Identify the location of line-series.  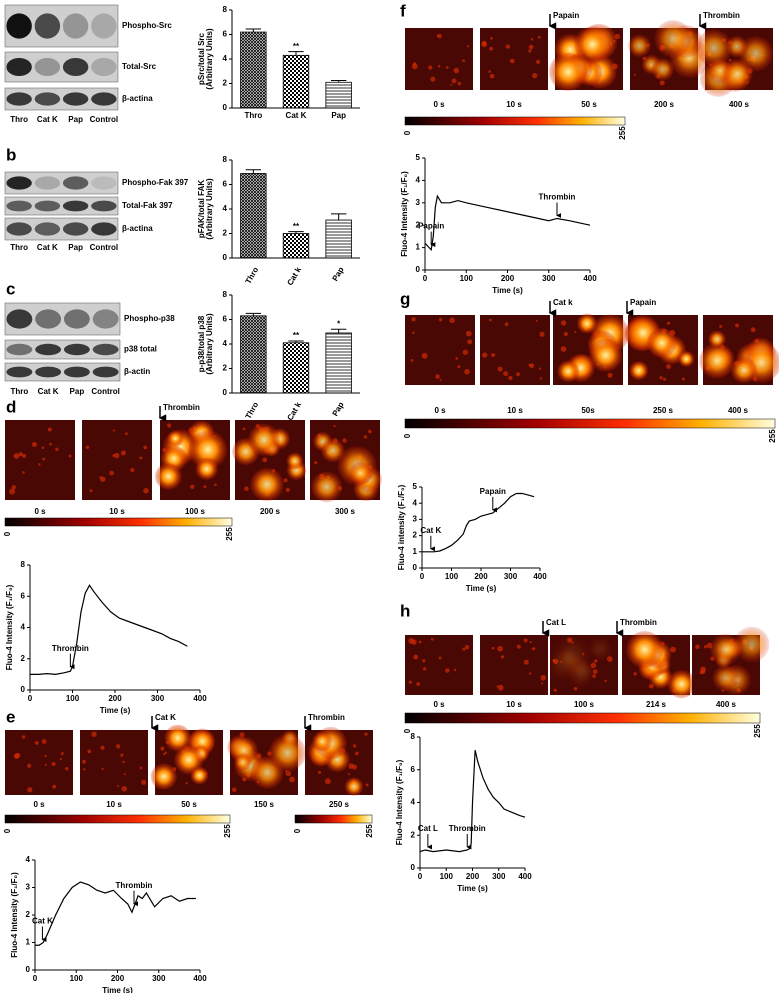
(115, 913).